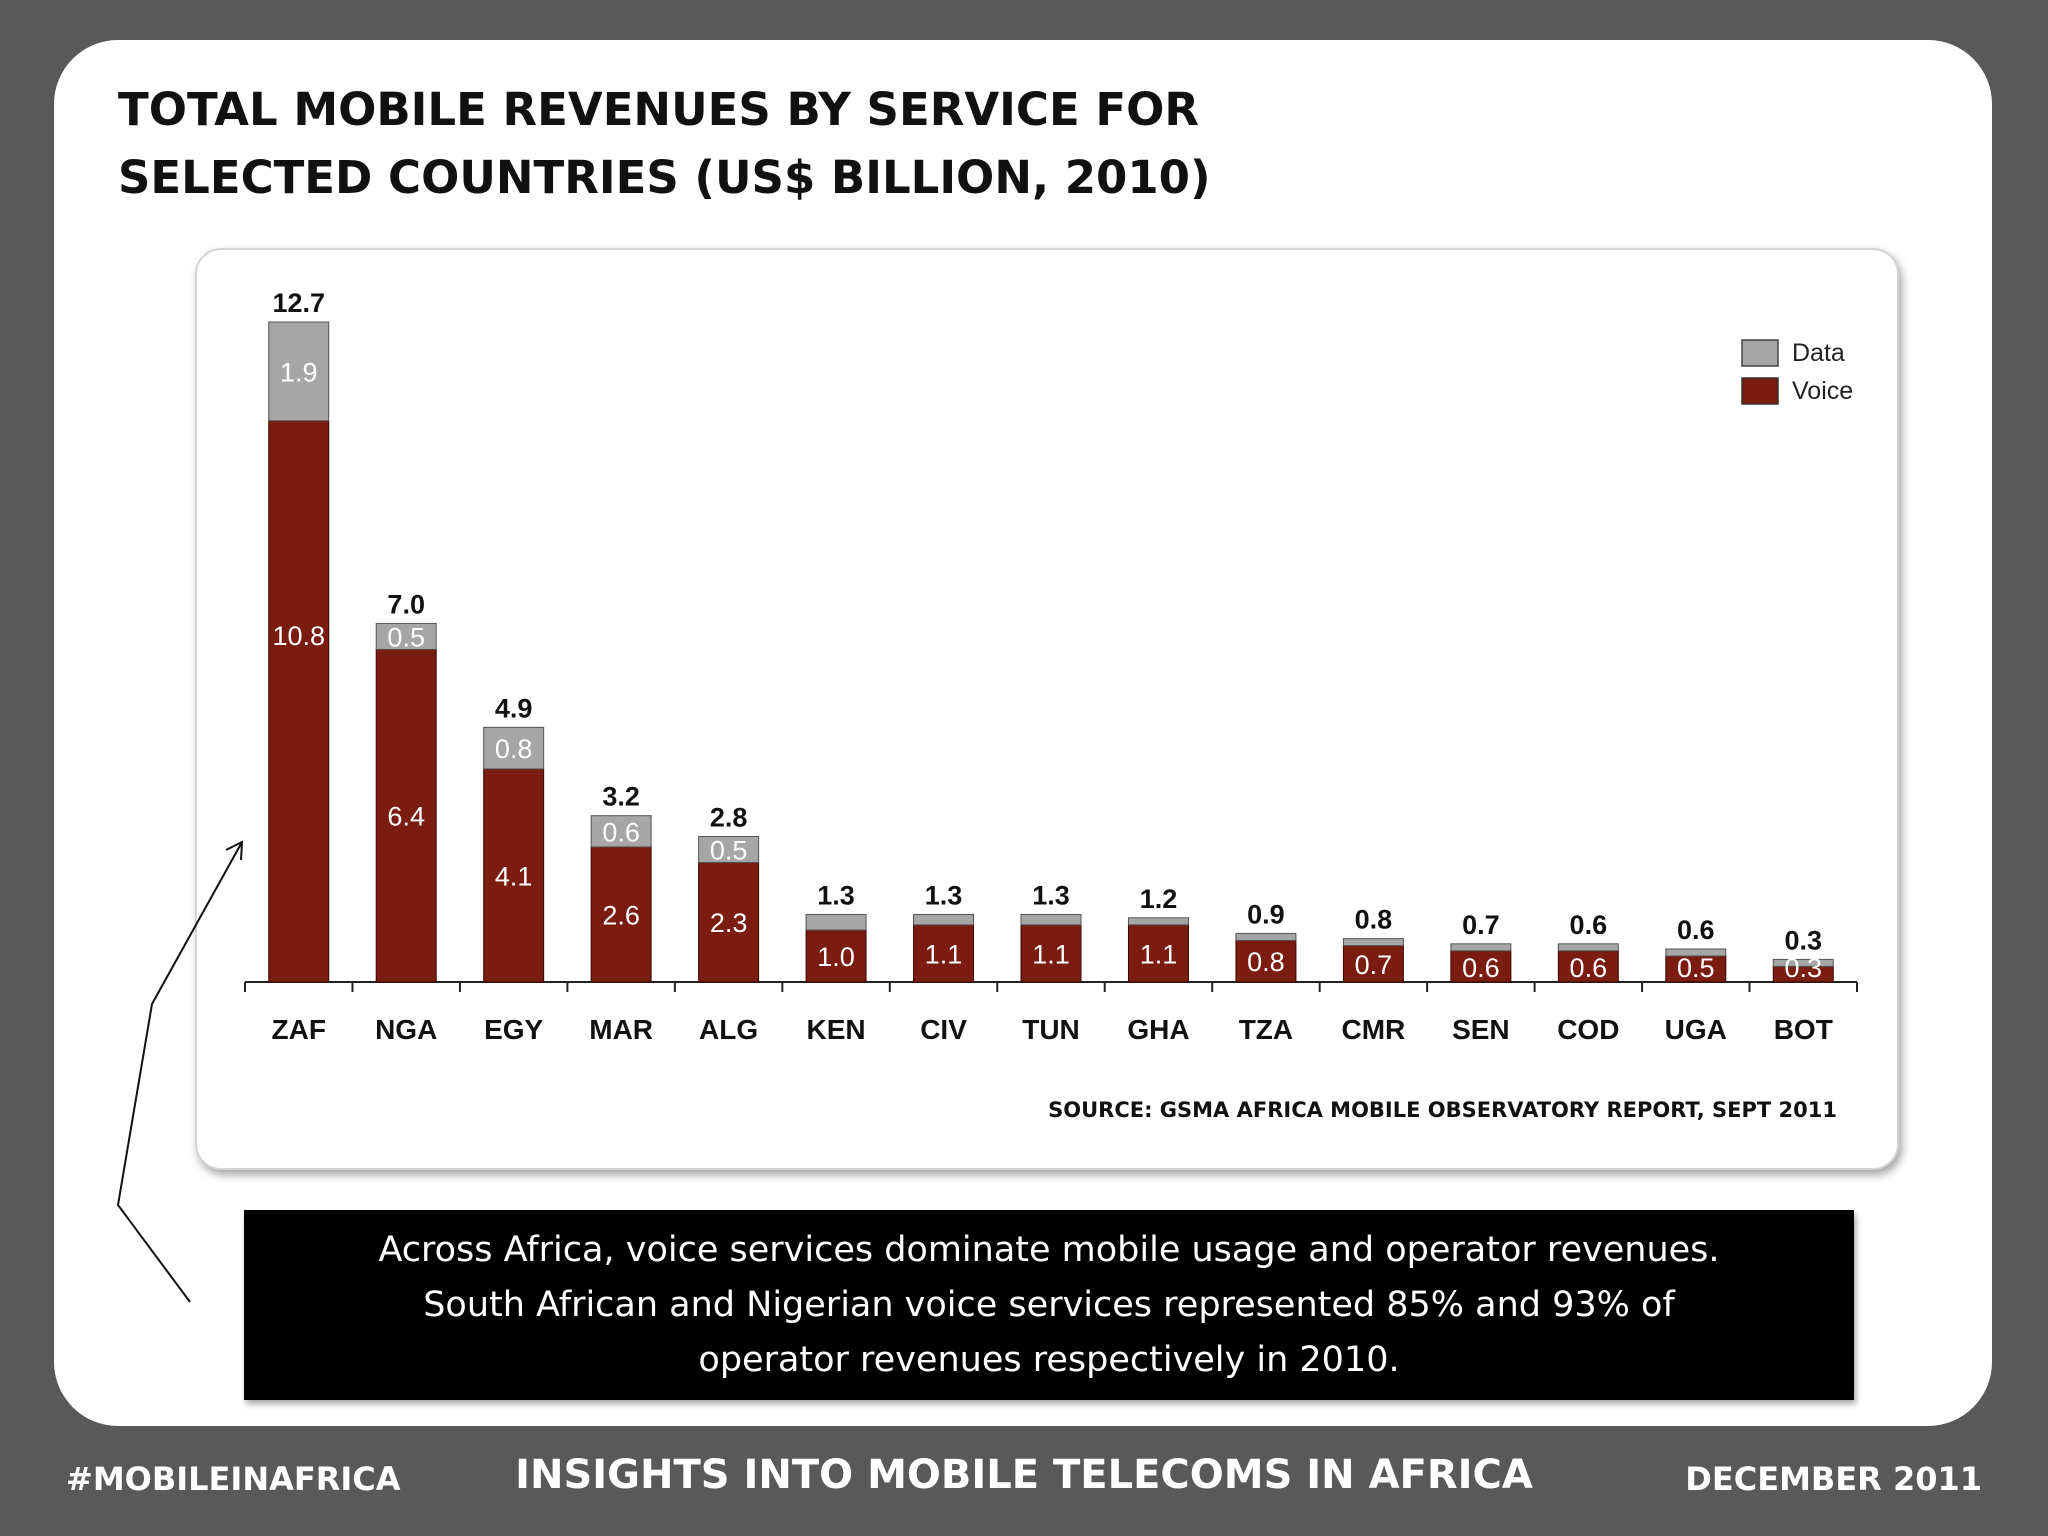 The image size is (2048, 1536). Describe the element at coordinates (406, 604) in the screenshot. I see `data-label-total: 7.0` at that location.